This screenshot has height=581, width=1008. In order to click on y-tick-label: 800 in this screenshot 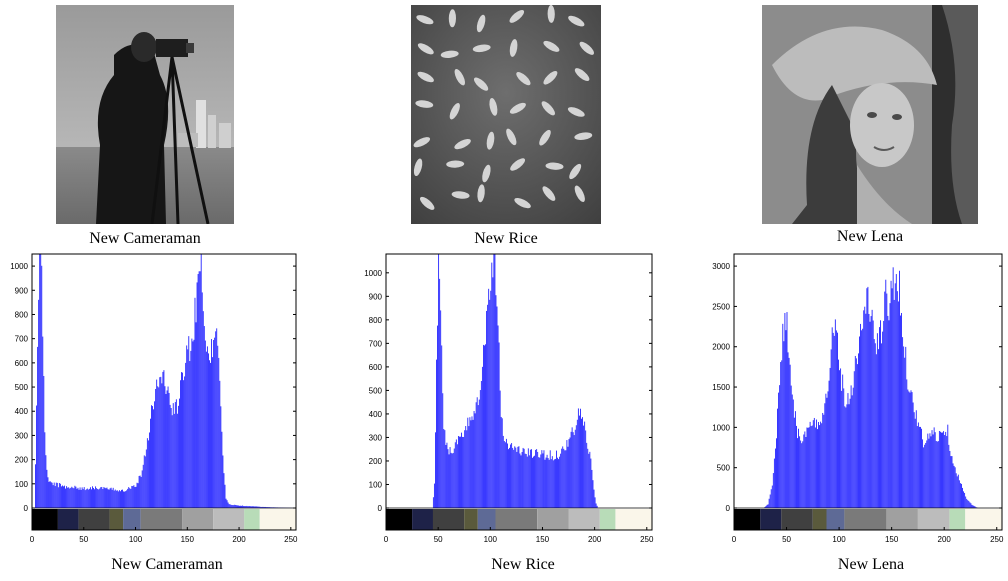, I will do `click(22, 314)`.